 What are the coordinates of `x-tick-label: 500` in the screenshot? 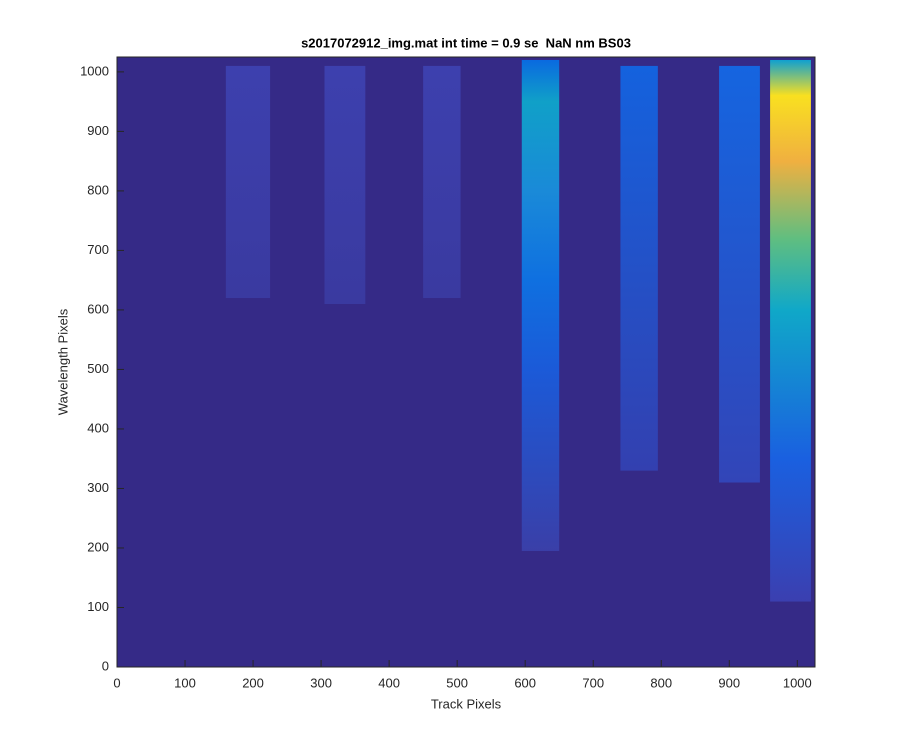 It's located at (457, 682).